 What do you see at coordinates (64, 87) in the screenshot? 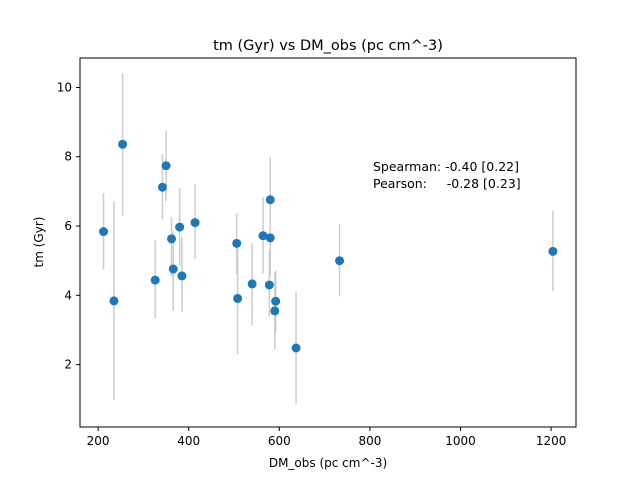
I see `y-tick-label: 10` at bounding box center [64, 87].